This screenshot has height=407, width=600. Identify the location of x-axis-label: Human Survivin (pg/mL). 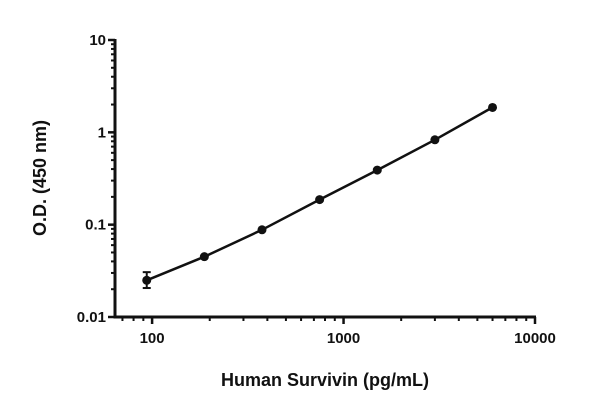
(325, 380).